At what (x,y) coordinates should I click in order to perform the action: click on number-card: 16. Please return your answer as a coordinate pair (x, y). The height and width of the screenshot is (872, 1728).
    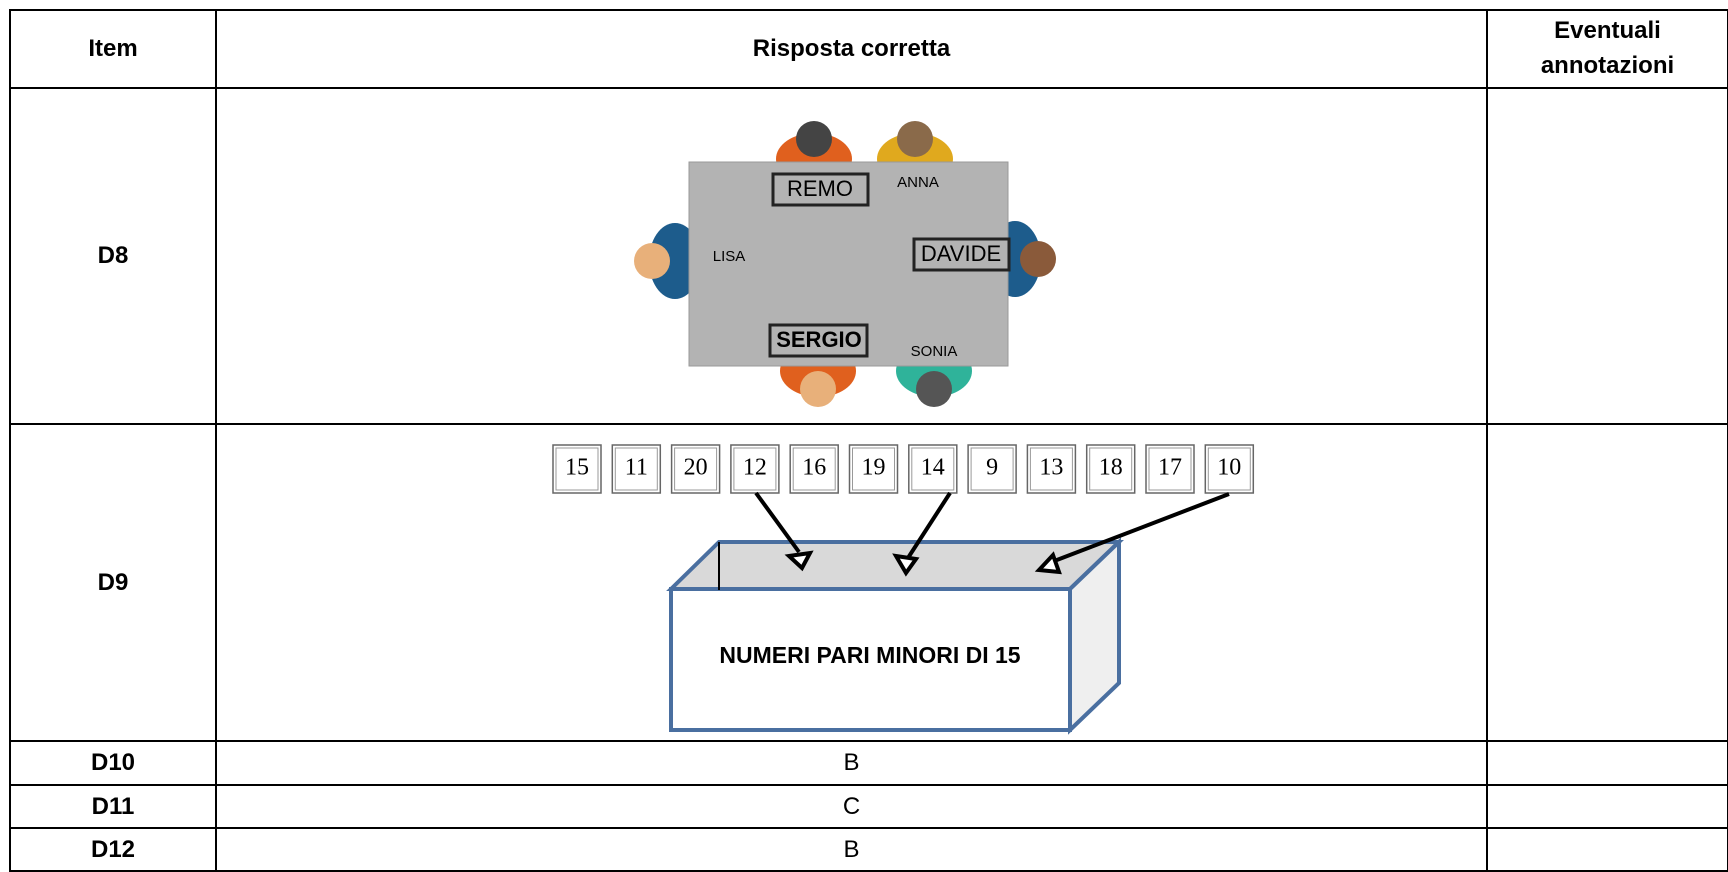
    Looking at the image, I should click on (814, 469).